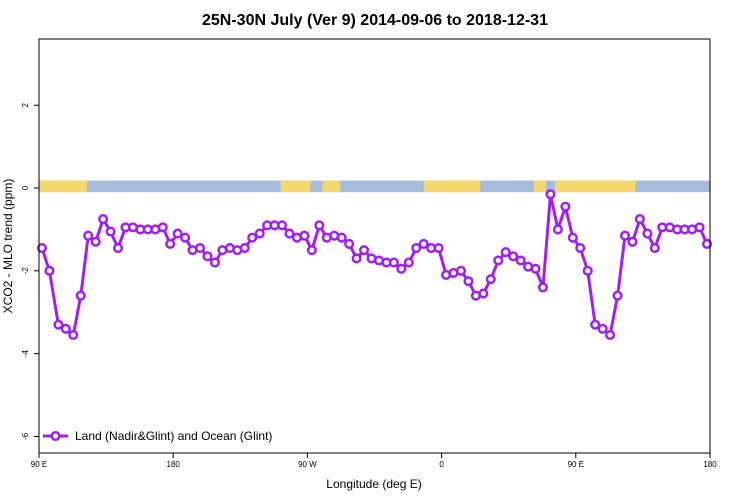 This screenshot has width=750, height=500. I want to click on x-tick-label: 90 W, so click(307, 464).